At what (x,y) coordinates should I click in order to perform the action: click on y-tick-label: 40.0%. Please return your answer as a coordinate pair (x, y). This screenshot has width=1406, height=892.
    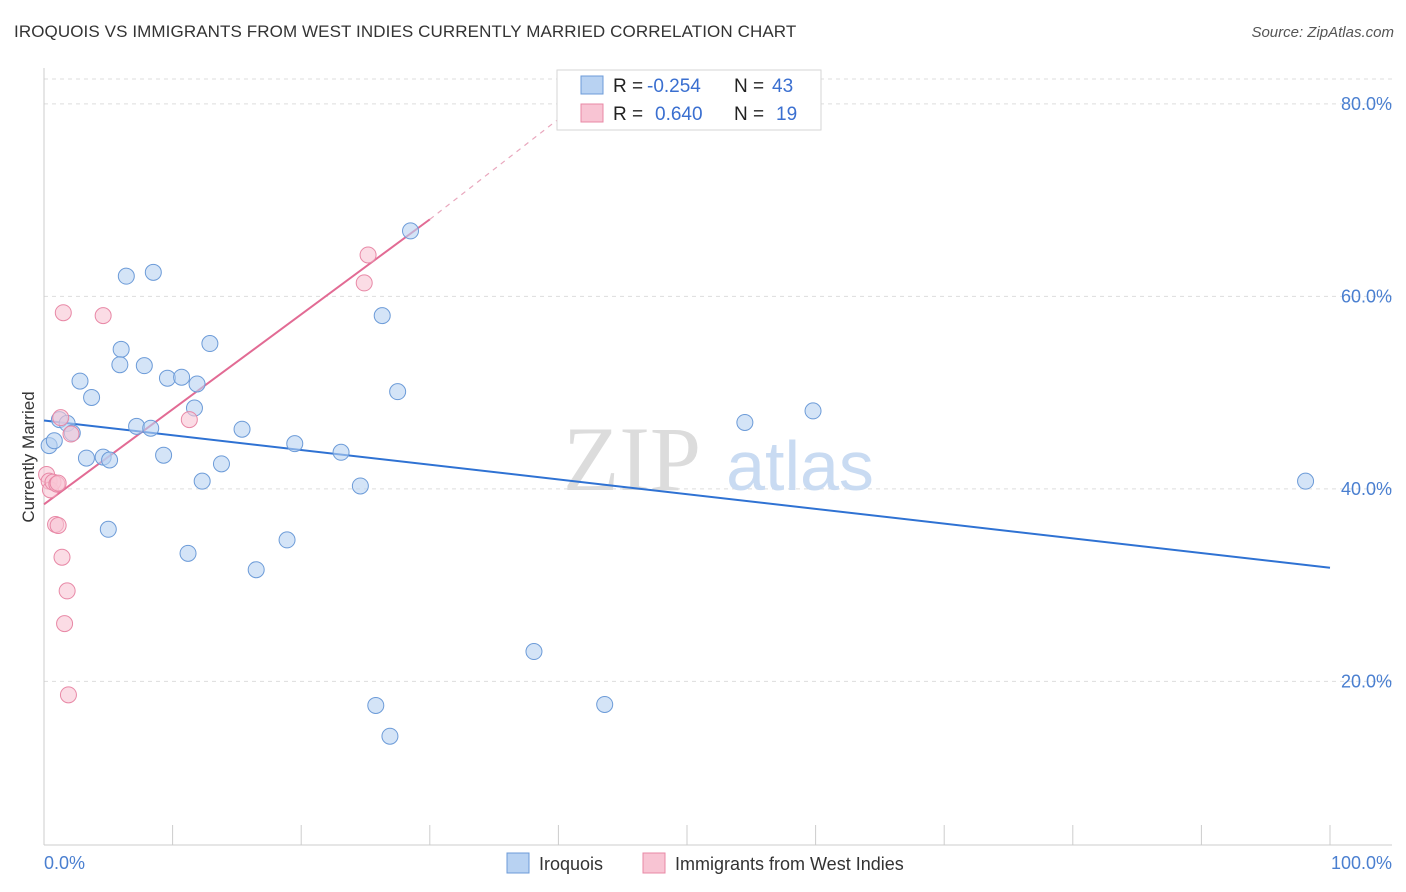
    Looking at the image, I should click on (1366, 489).